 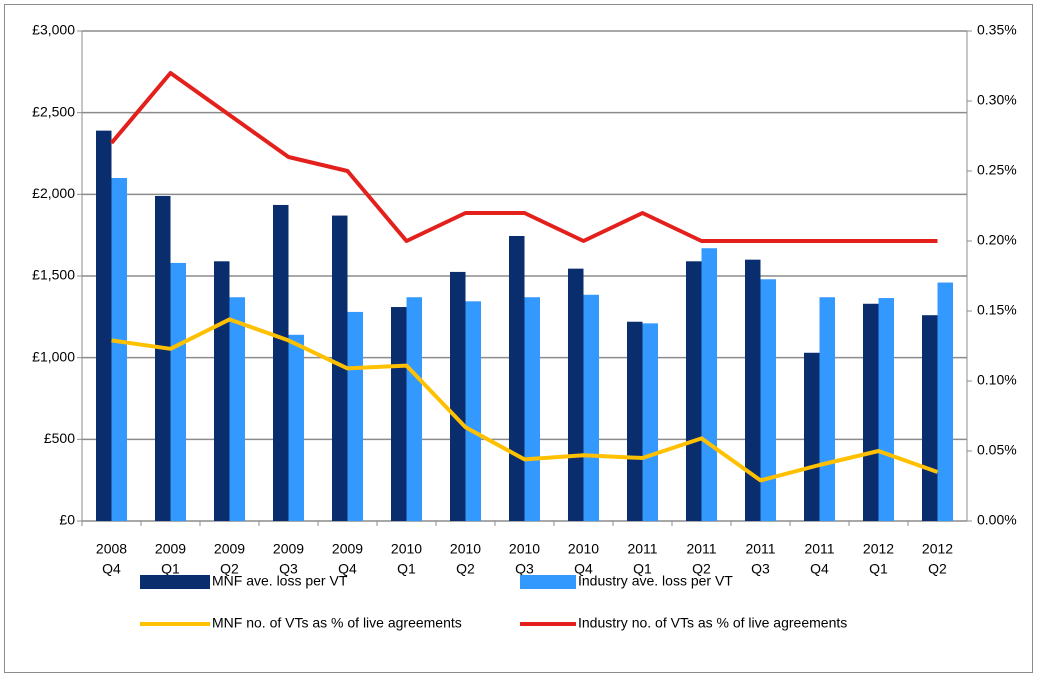 I want to click on y2-tick-label: 0.10%, so click(x=997, y=380).